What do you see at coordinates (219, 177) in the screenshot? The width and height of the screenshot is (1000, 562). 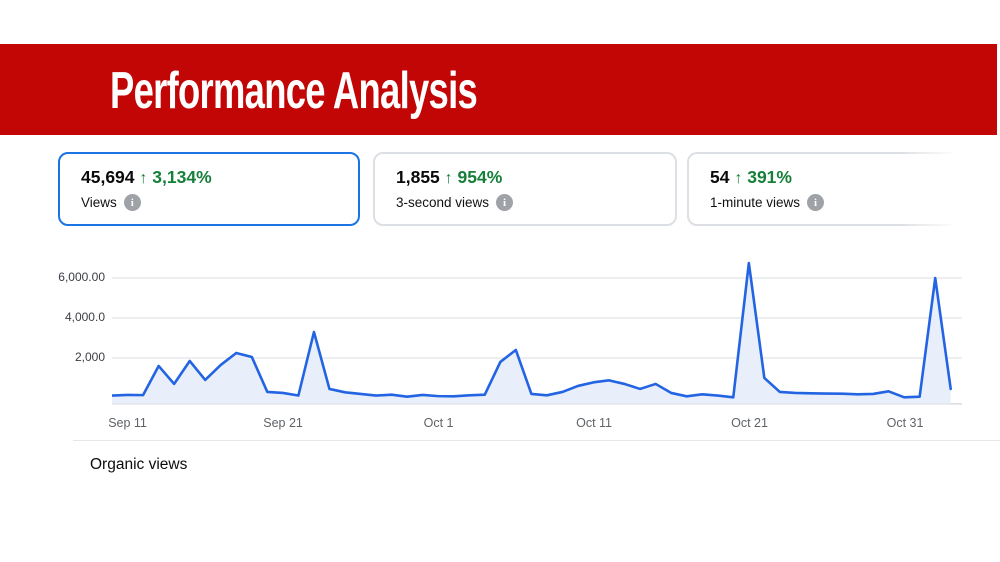 I see `metric-value-line: 45,694 ↑ 3,134%` at bounding box center [219, 177].